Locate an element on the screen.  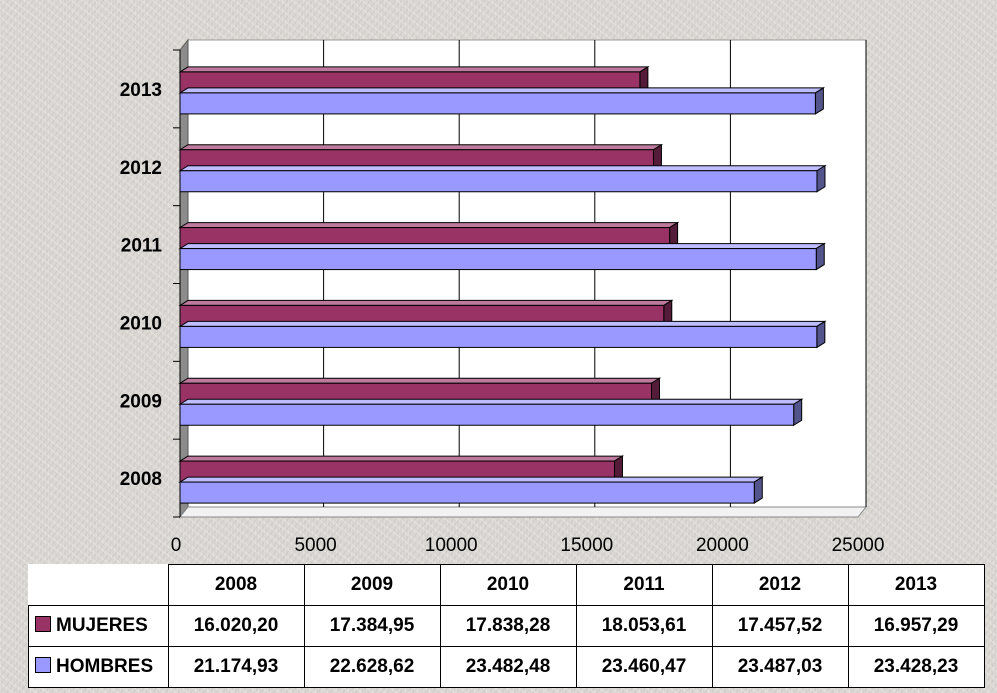
table-cell: 17.384,95 is located at coordinates (372, 626).